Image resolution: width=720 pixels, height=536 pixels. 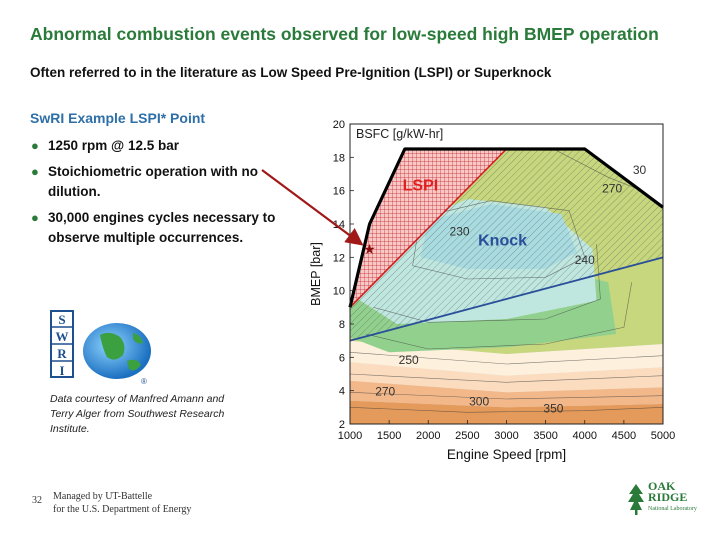 I want to click on knock-boundary-line, so click(x=506, y=299).